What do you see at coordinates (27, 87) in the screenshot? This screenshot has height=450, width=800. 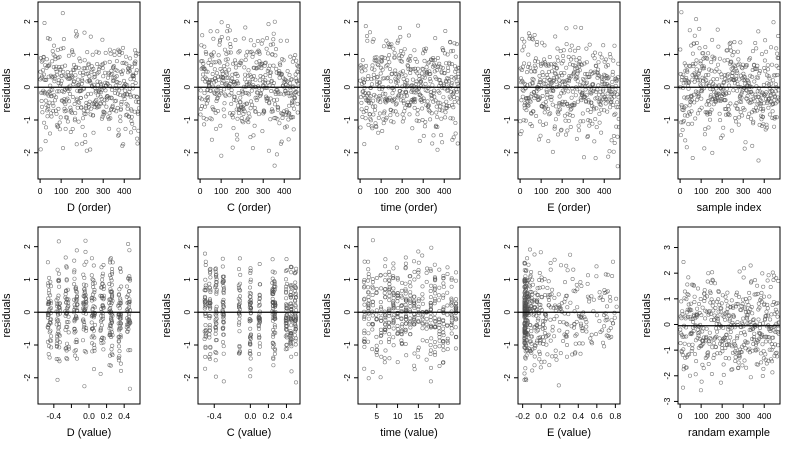 I see `y-tick-label: 0` at bounding box center [27, 87].